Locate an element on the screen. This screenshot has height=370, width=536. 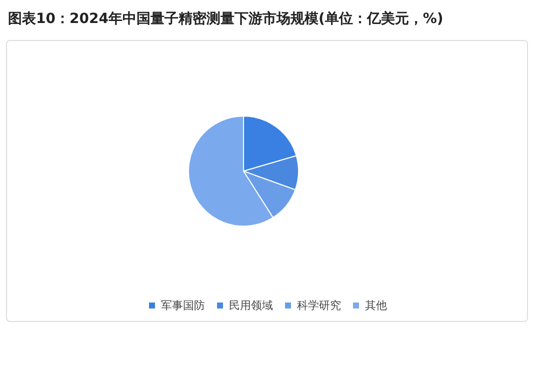
legend-label: 军事国防 is located at coordinates (183, 305).